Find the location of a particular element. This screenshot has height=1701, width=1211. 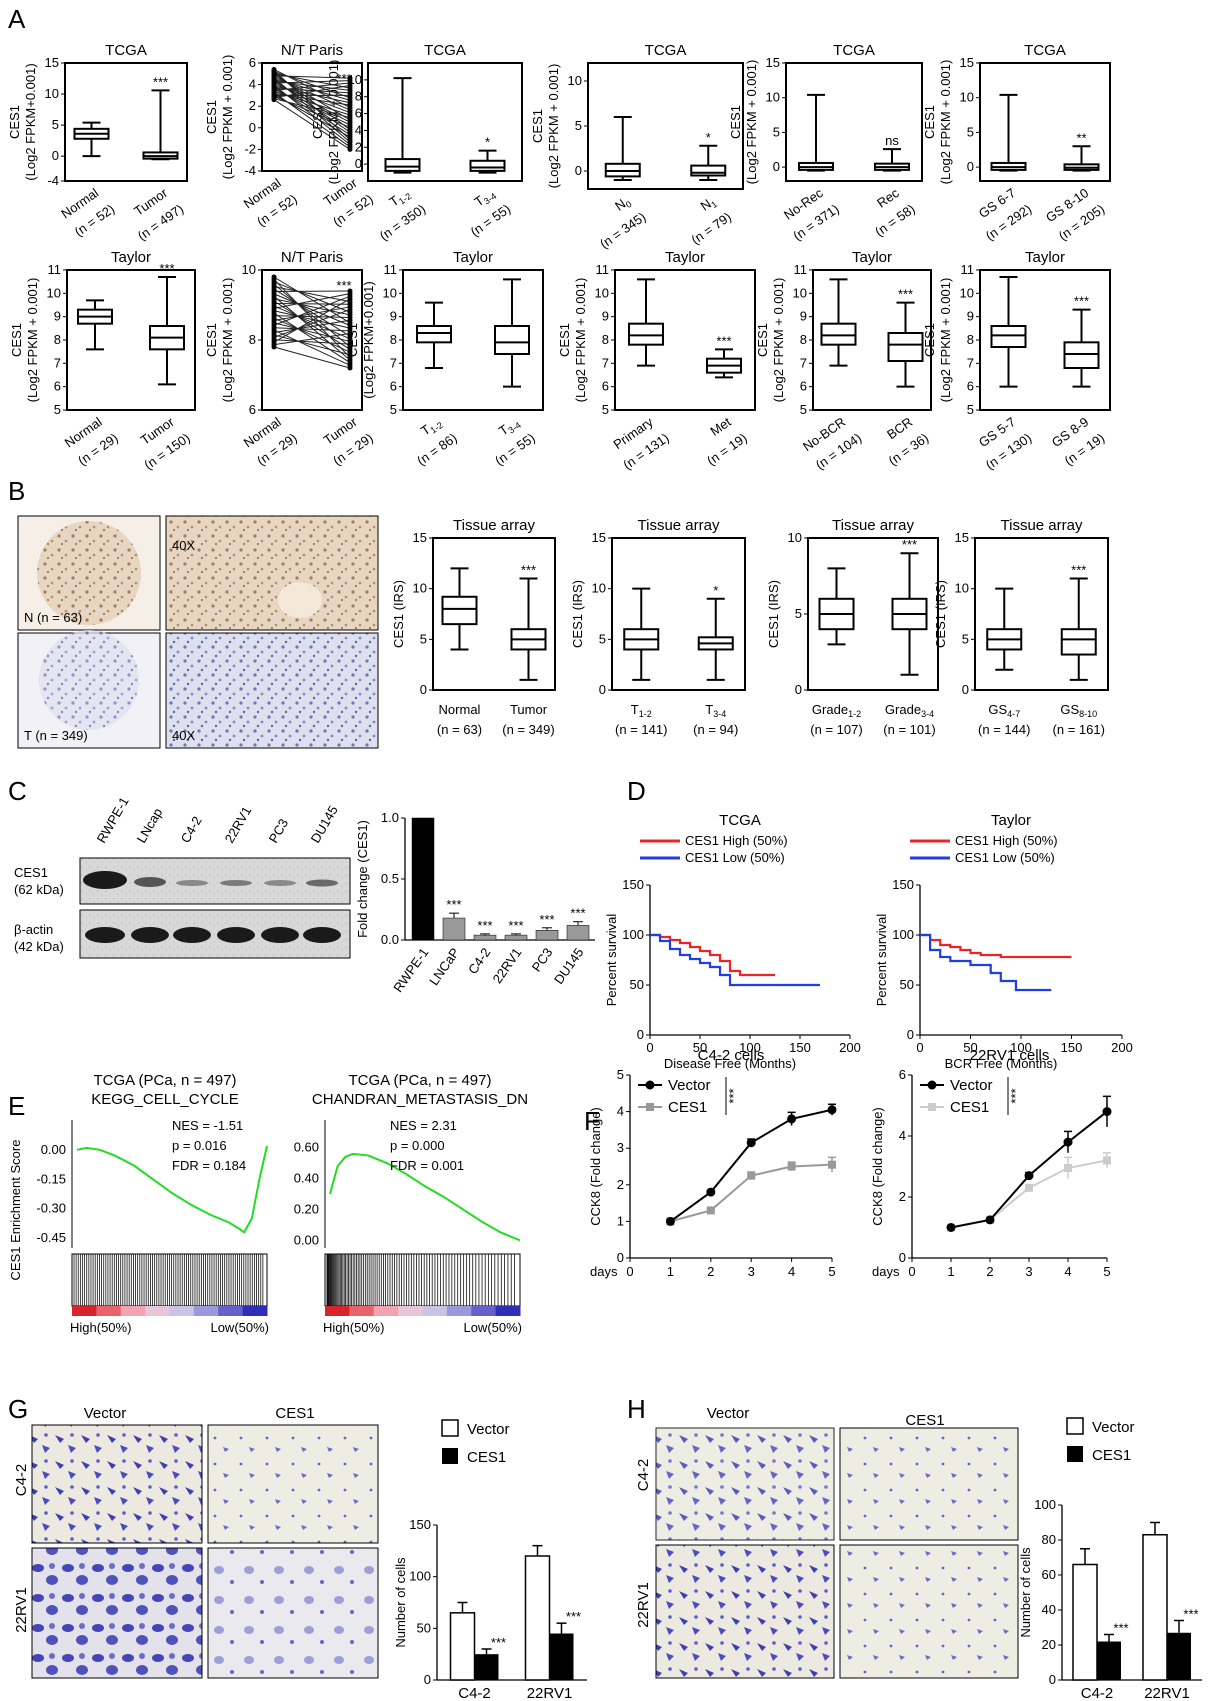

vector-point is located at coordinates (951, 1227).